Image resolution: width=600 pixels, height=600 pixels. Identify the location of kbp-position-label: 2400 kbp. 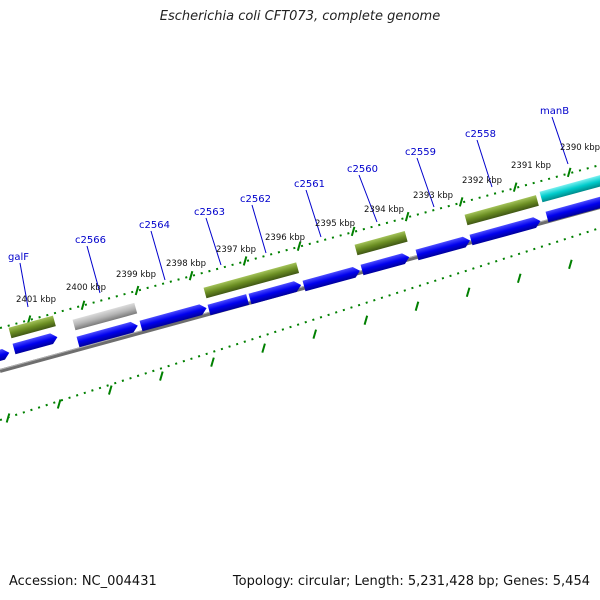
(86, 288).